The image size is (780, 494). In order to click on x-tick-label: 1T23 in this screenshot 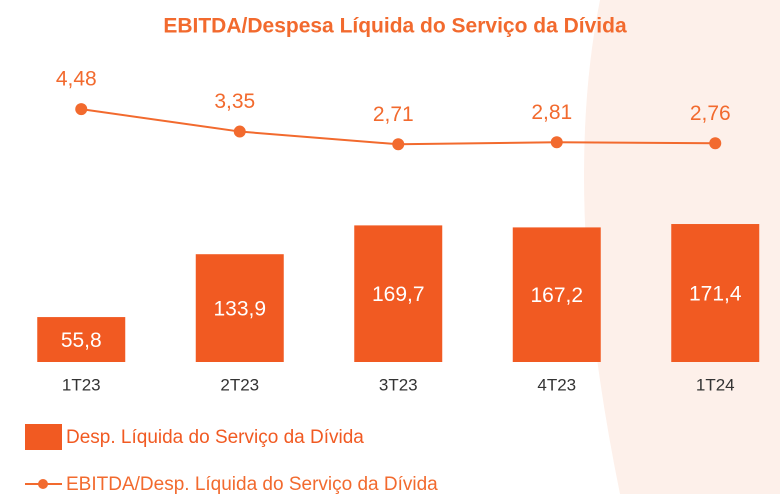, I will do `click(81, 384)`.